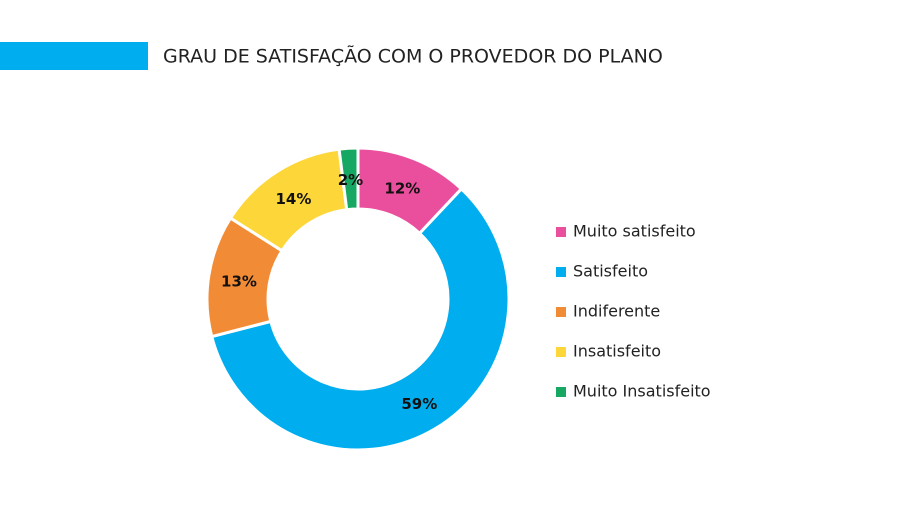  What do you see at coordinates (402, 188) in the screenshot?
I see `data-label: 12%` at bounding box center [402, 188].